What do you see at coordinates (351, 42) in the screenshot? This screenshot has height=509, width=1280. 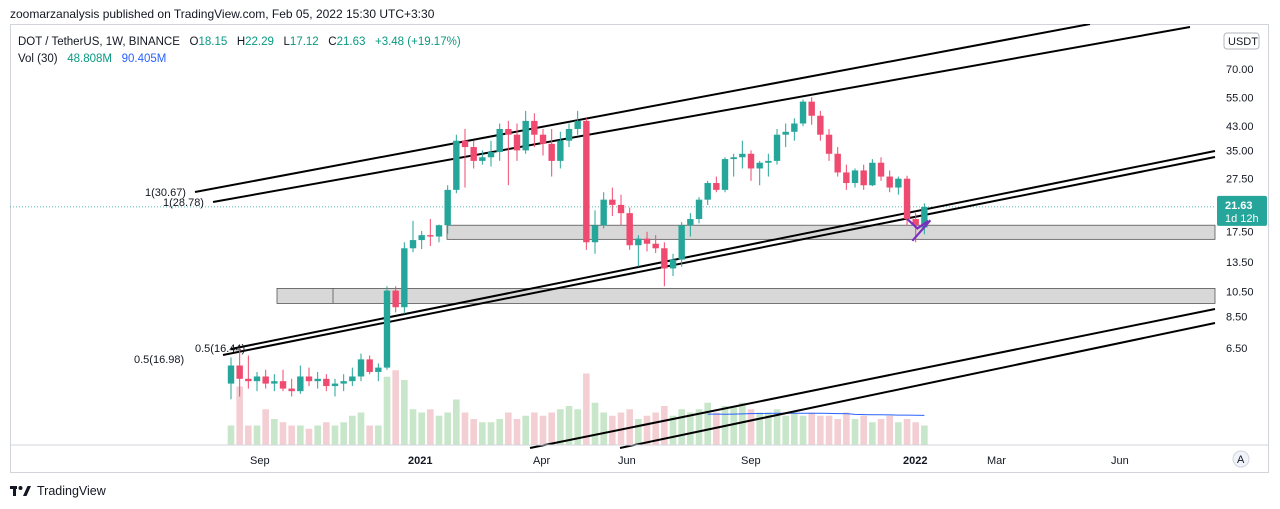 I see `close-value: 21.63` at bounding box center [351, 42].